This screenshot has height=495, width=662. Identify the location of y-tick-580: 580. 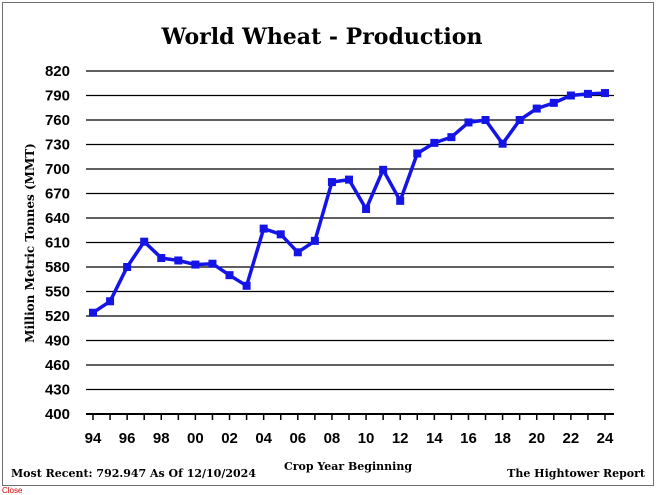
(57, 267).